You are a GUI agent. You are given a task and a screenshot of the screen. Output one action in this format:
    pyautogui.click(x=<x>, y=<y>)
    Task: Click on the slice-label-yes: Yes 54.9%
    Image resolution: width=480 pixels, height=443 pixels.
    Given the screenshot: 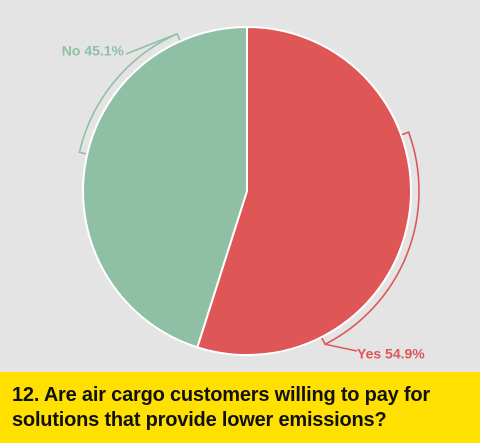 What is the action you would take?
    pyautogui.click(x=391, y=354)
    